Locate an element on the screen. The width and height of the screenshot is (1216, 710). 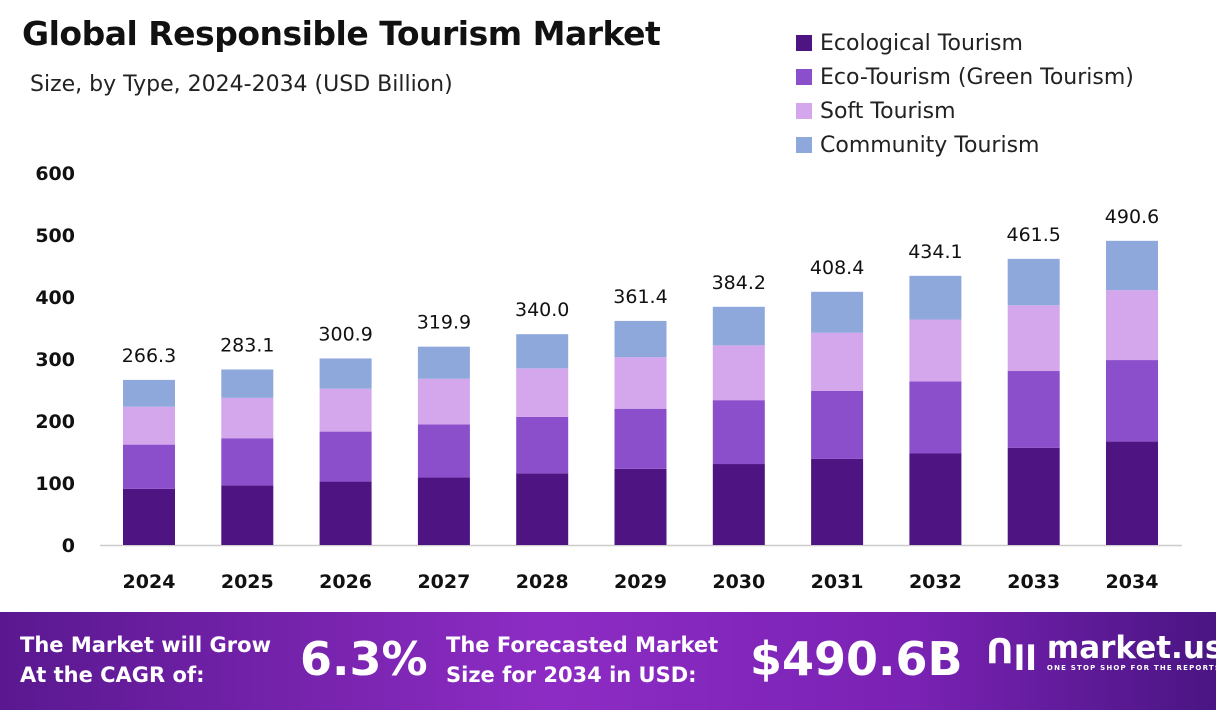
legend-item: Community Tourism is located at coordinates (965, 145).